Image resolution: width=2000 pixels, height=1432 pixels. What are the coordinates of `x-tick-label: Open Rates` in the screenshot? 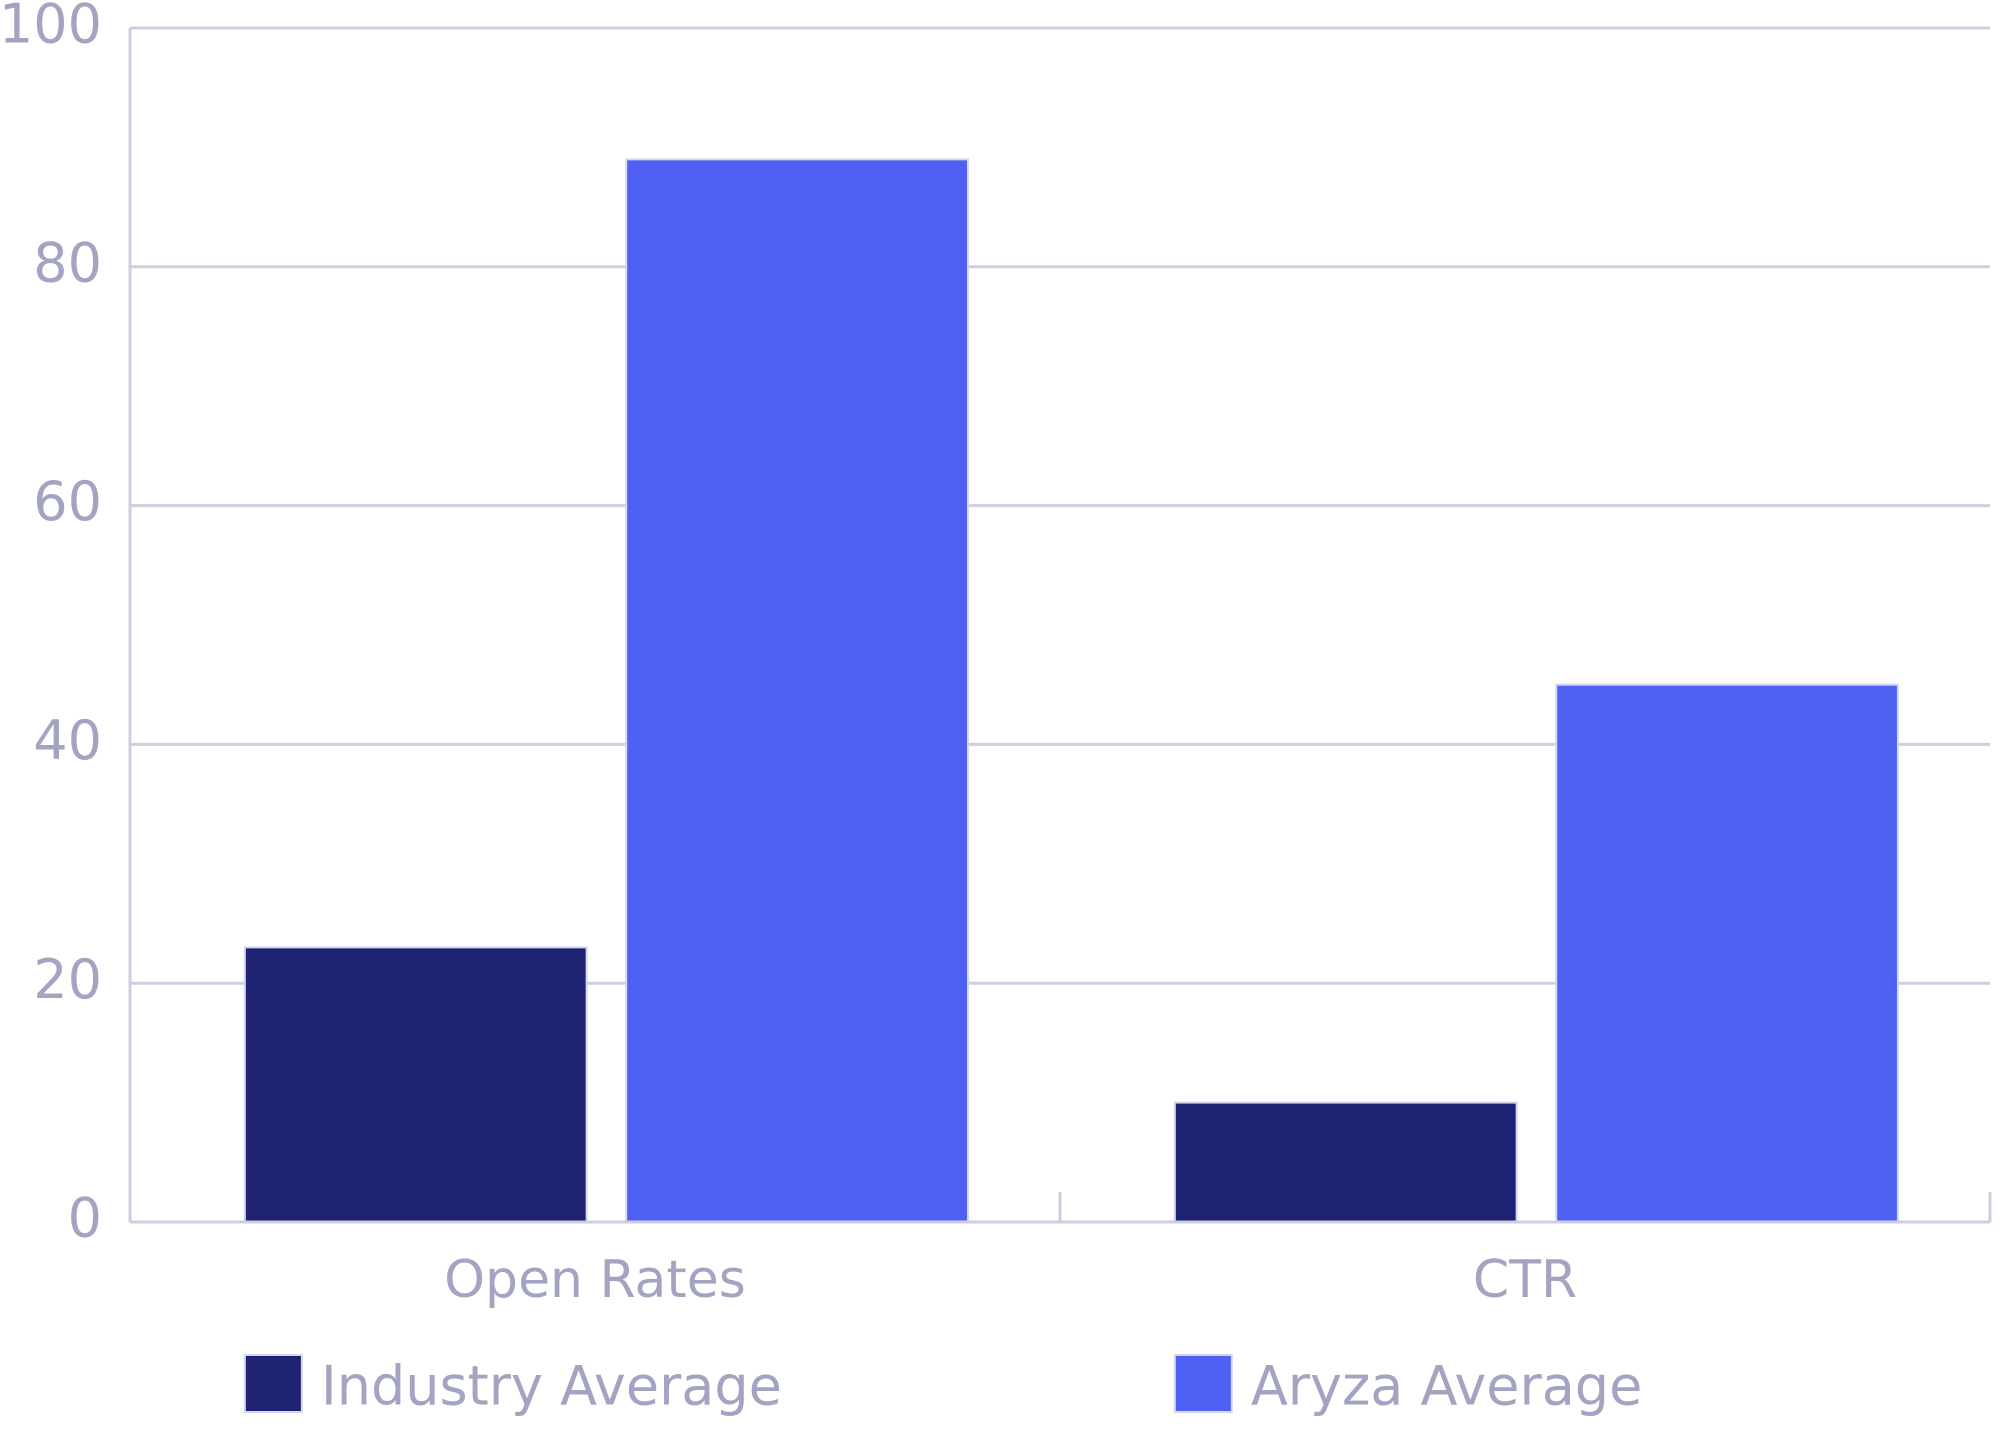 It's located at (595, 1280).